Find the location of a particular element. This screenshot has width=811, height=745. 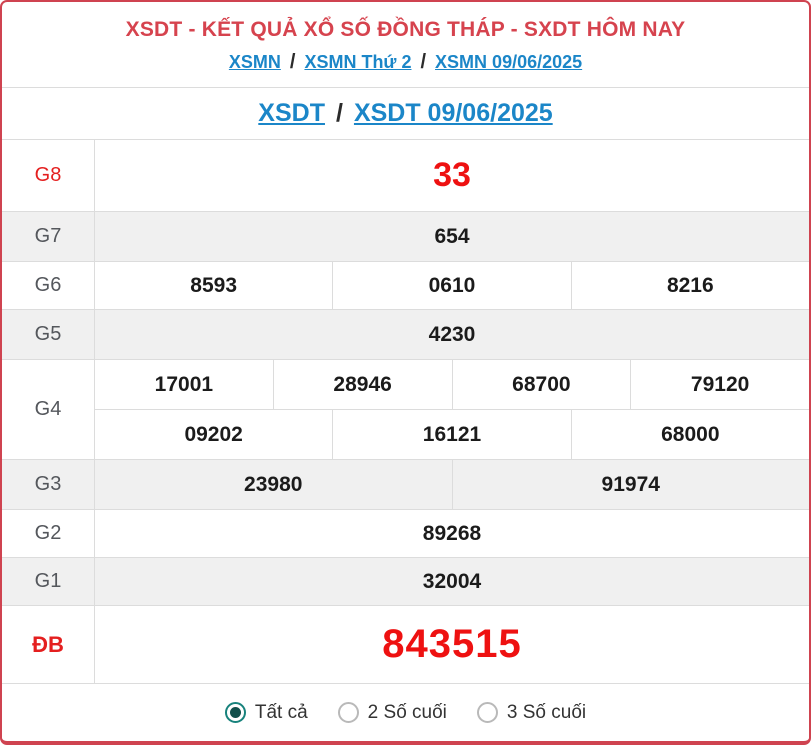

prize-number: 0610 is located at coordinates (451, 285).